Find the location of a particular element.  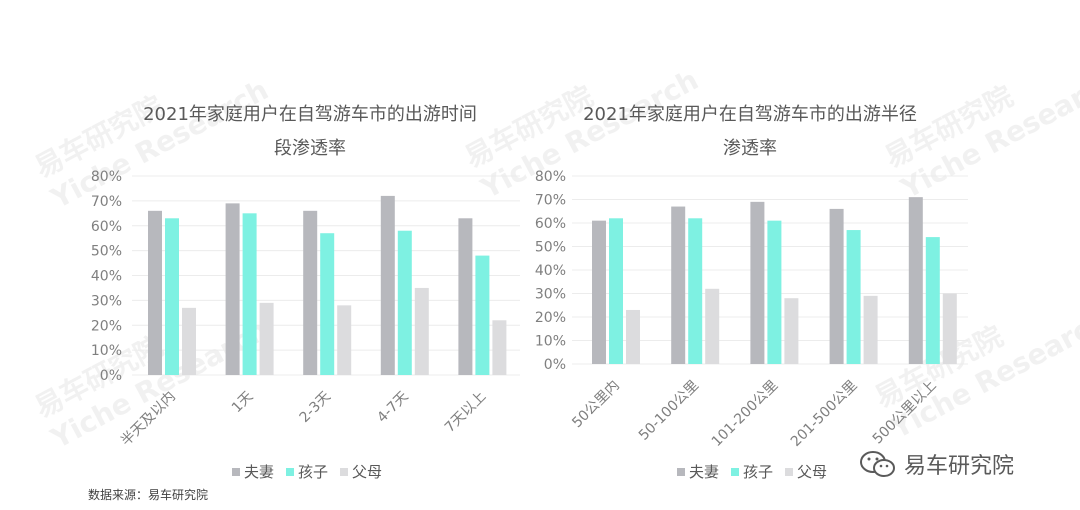

x-category-label: 101-200公里 is located at coordinates (745, 414).